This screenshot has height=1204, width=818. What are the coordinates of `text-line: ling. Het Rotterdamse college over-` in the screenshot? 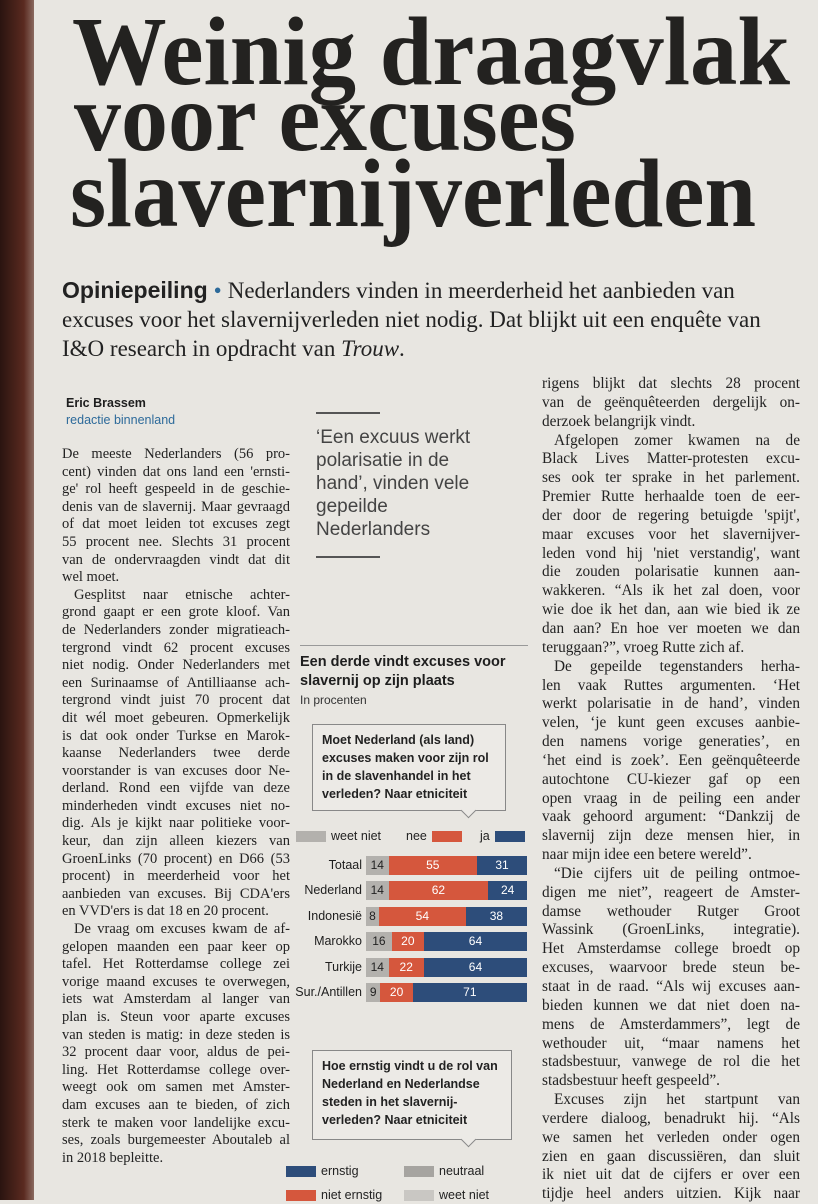 It's located at (176, 1069).